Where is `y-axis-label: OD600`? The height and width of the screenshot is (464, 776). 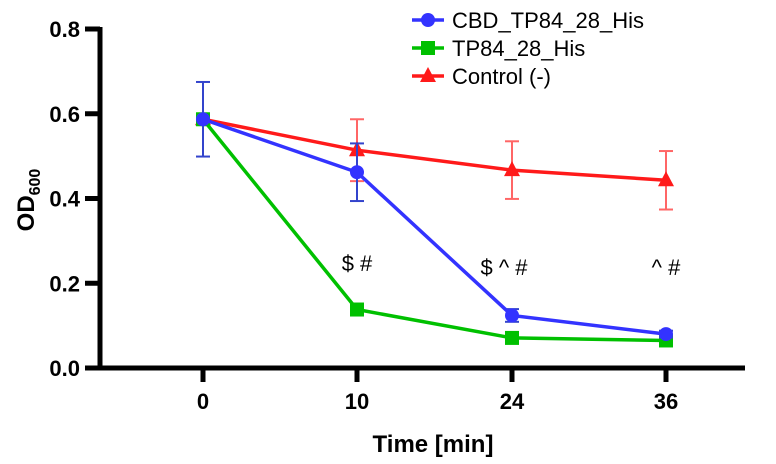
y-axis-label: OD600 is located at coordinates (28, 200).